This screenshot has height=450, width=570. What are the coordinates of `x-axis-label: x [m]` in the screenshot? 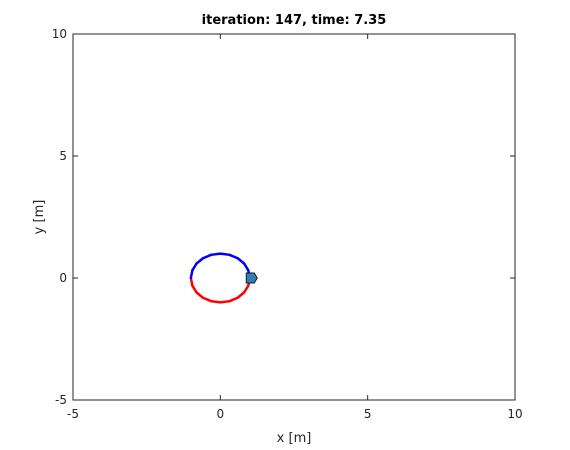 It's located at (294, 438).